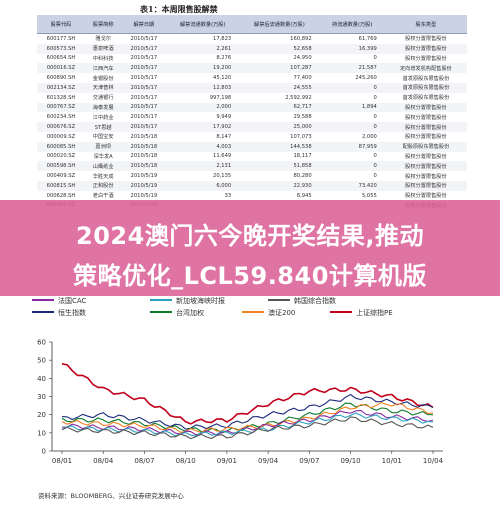 This screenshot has height=512, width=500. Describe the element at coordinates (44, 452) in the screenshot. I see `y-tick-label: 0` at that location.